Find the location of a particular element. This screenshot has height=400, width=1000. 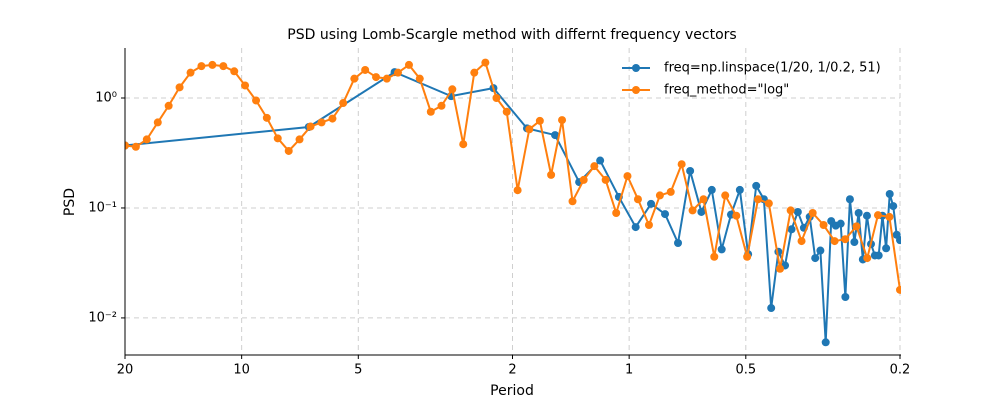

x-tick-label: 2 is located at coordinates (512, 370).